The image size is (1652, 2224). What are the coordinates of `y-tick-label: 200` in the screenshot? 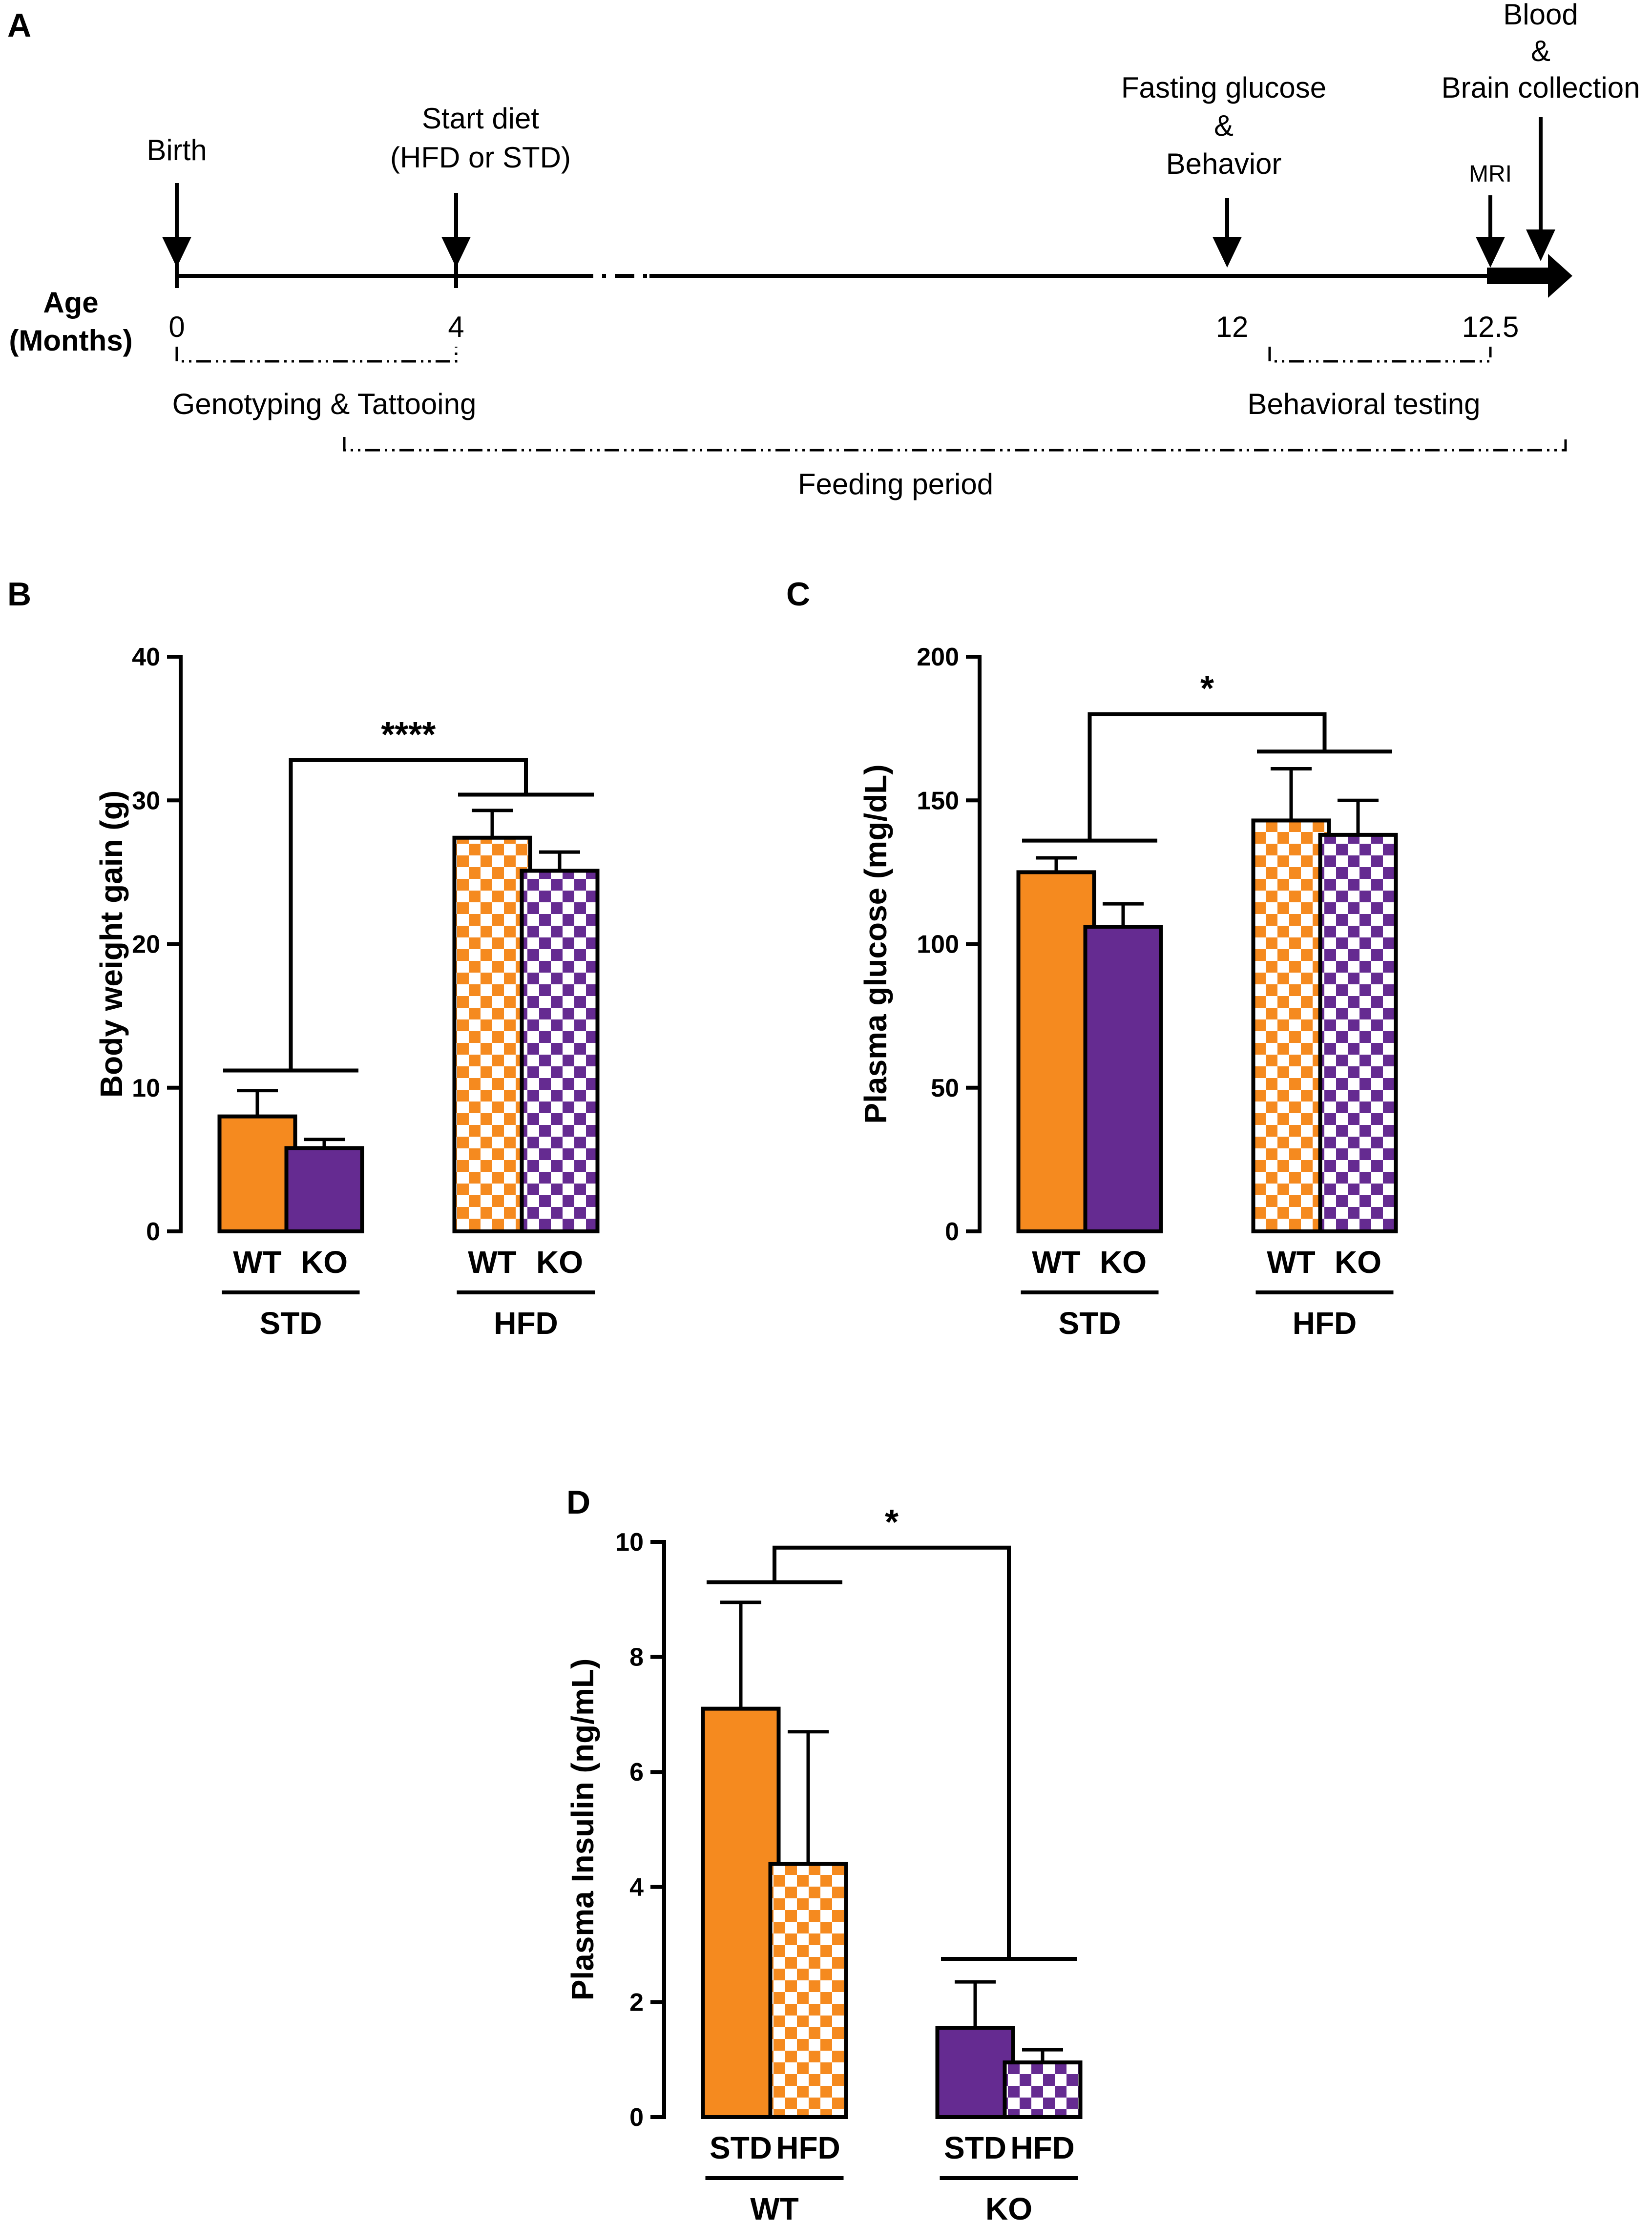 It's located at (938, 657).